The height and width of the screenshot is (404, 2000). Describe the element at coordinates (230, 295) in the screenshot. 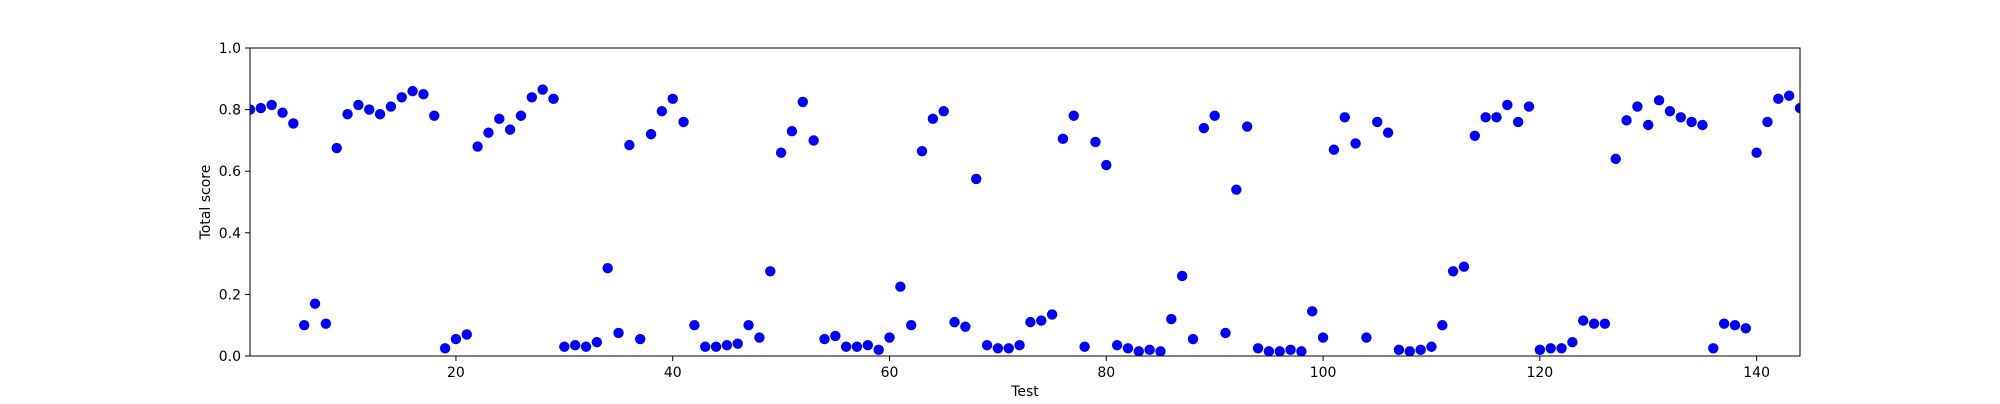

I see `y-tick-label: 0.2` at that location.